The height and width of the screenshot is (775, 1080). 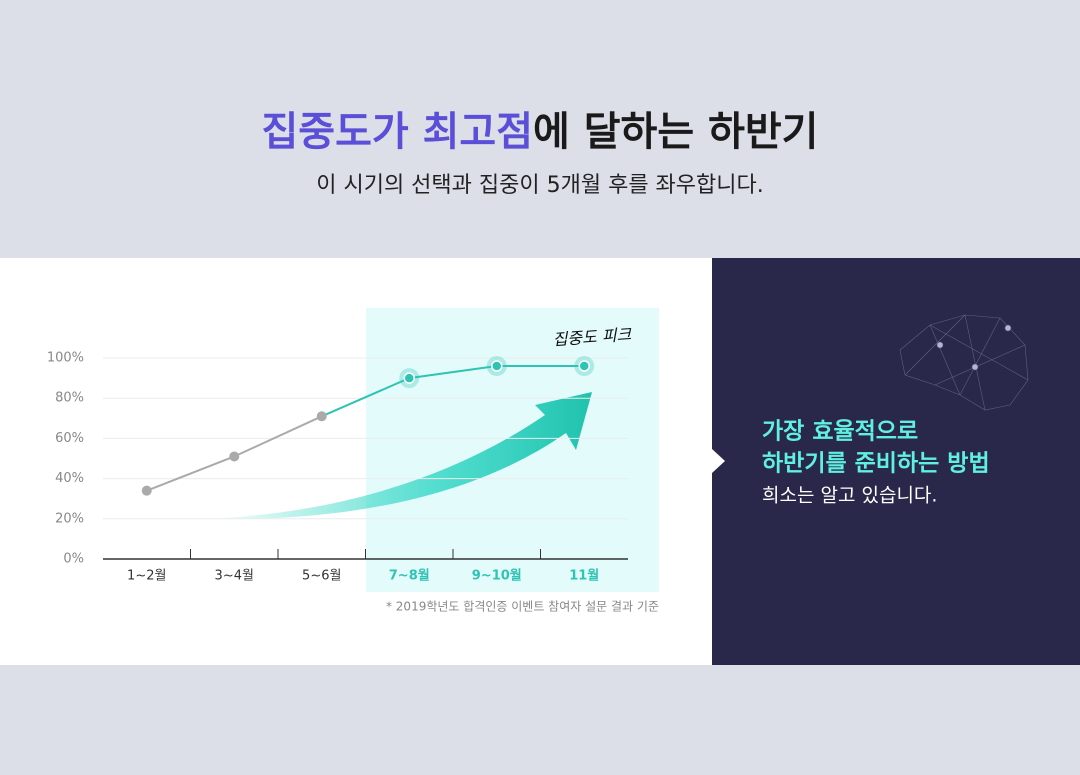 What do you see at coordinates (409, 576) in the screenshot?
I see `x-tick-label: 7~8월` at bounding box center [409, 576].